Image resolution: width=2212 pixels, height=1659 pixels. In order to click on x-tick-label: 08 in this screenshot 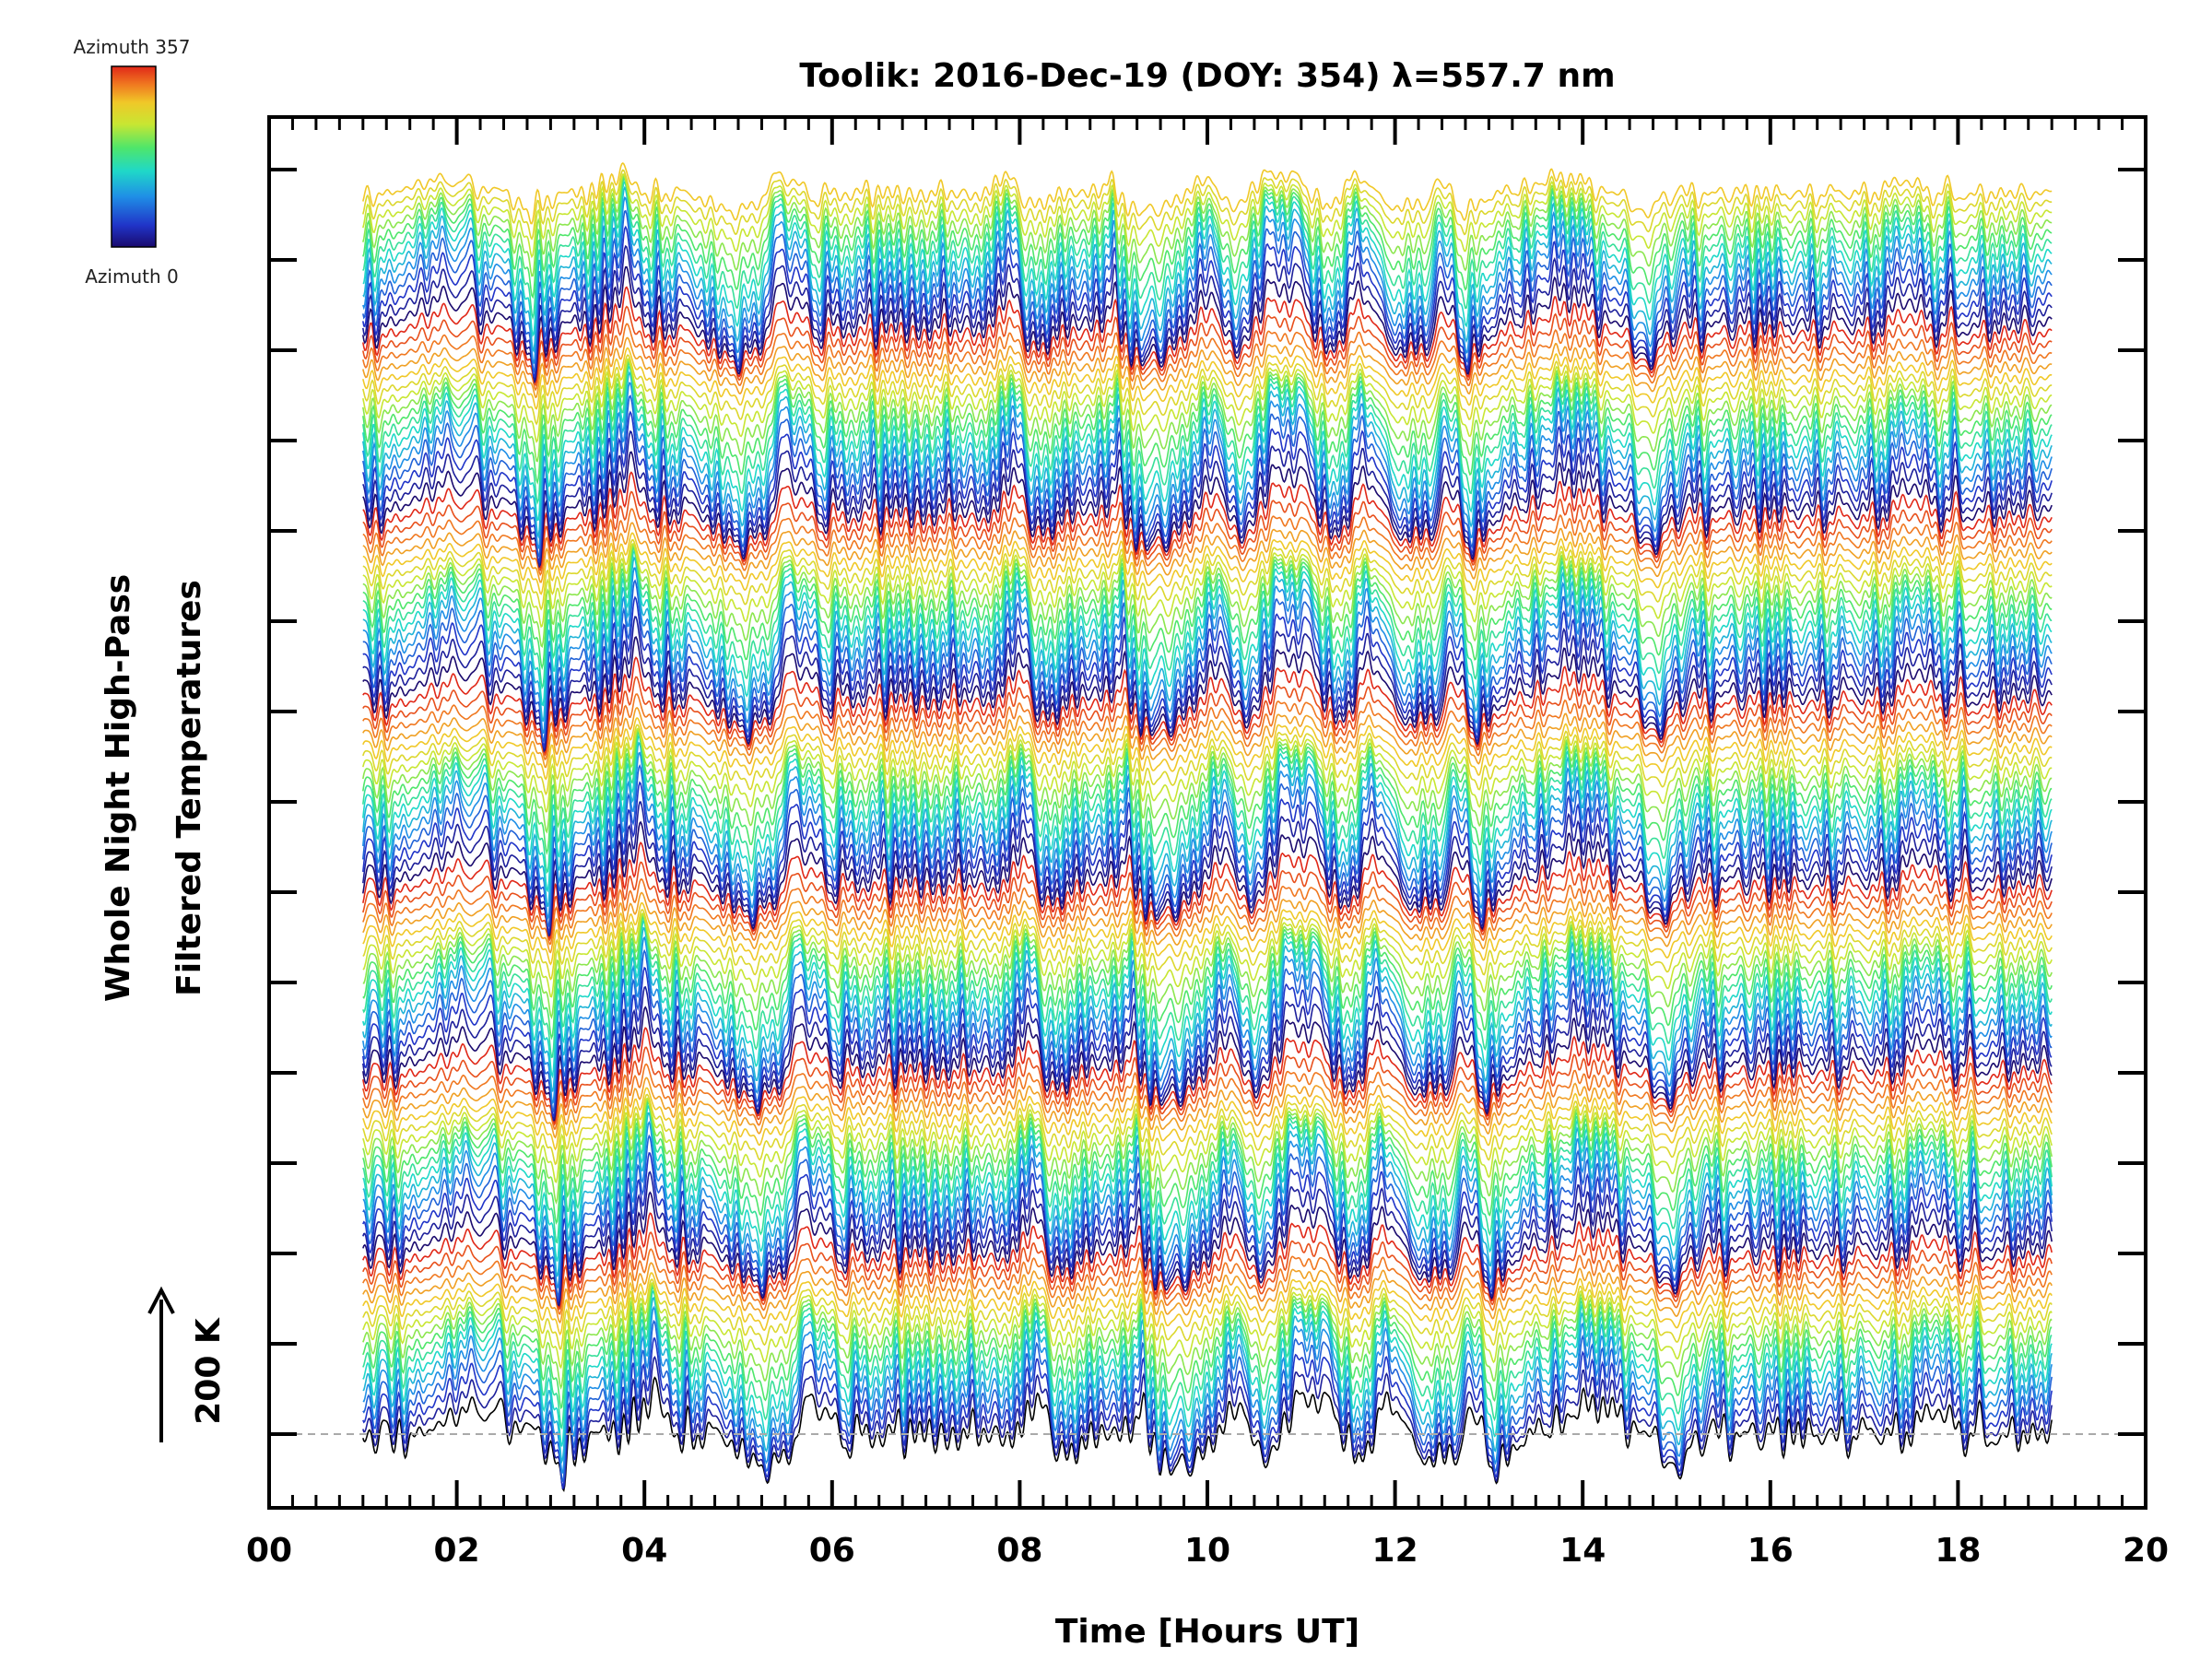, I will do `click(1019, 1551)`.